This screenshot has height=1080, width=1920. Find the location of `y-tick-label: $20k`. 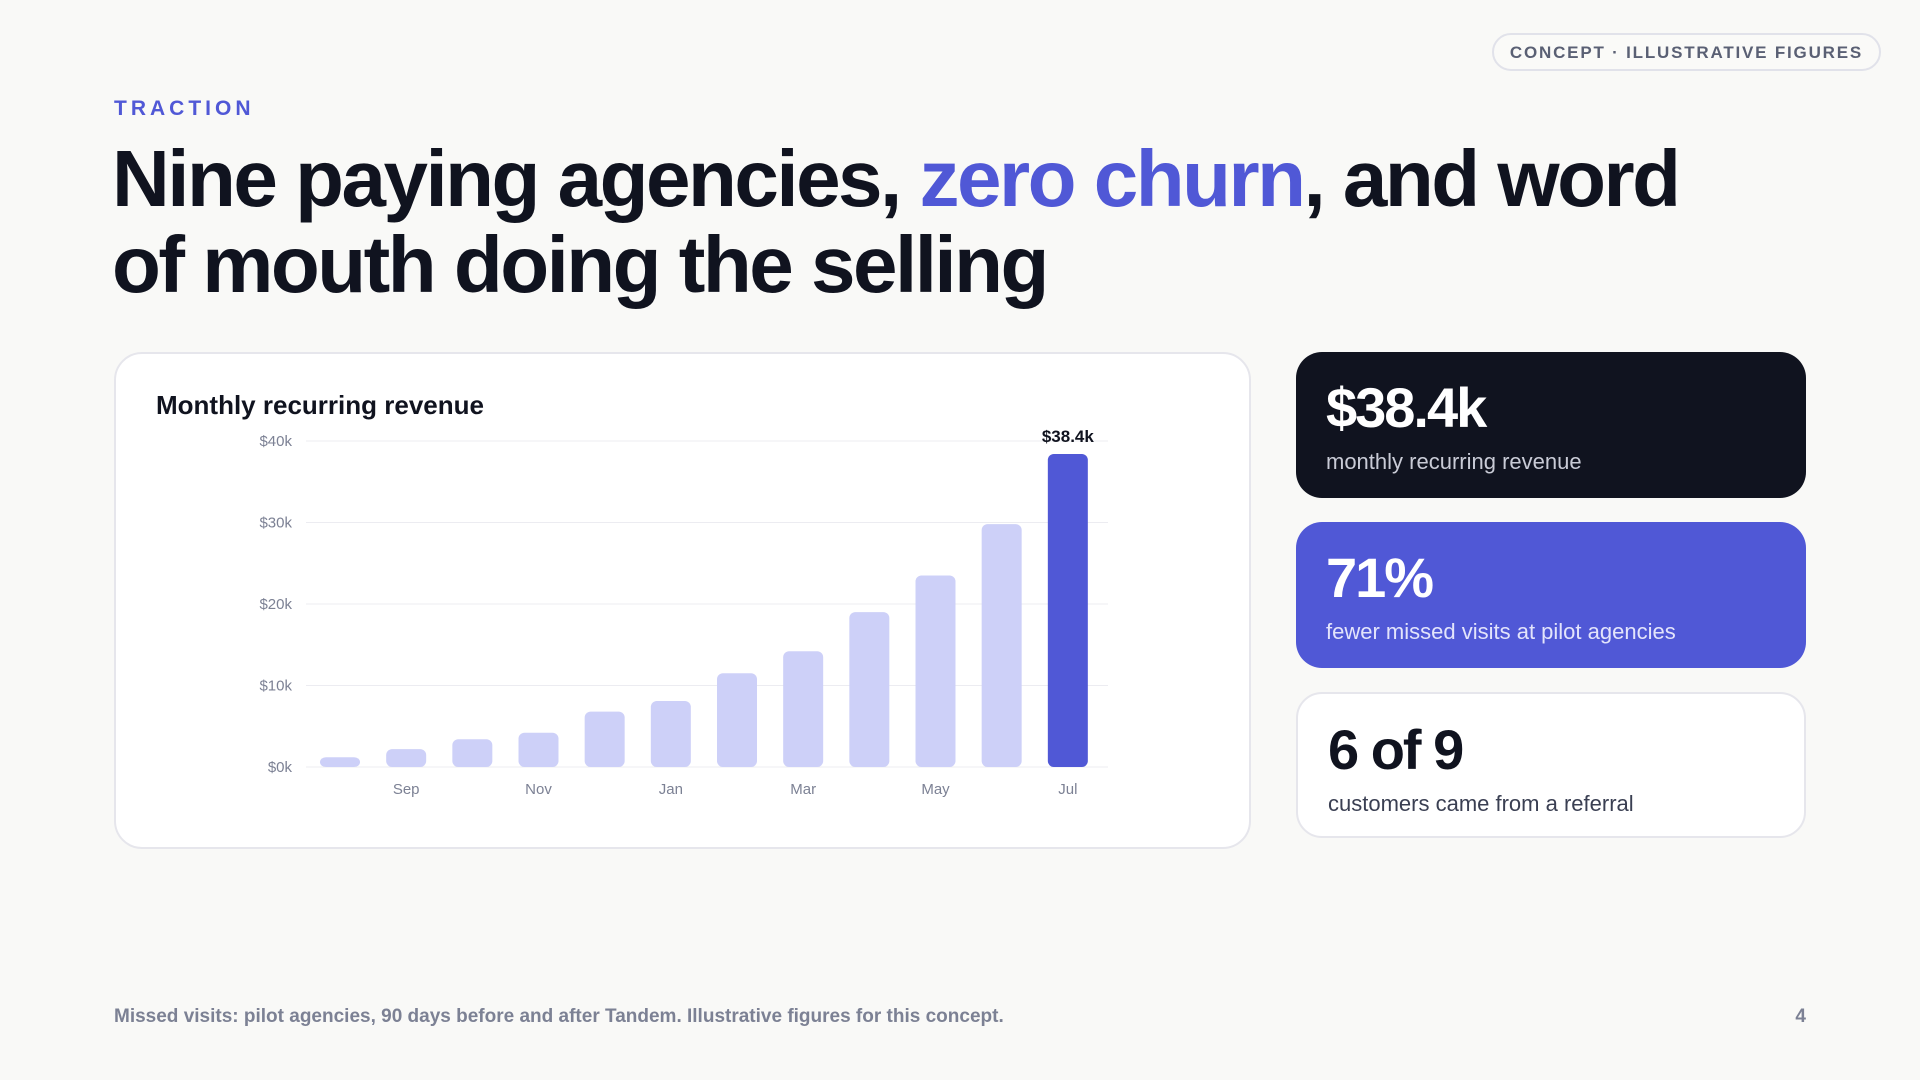

y-tick-label: $20k is located at coordinates (275, 604).